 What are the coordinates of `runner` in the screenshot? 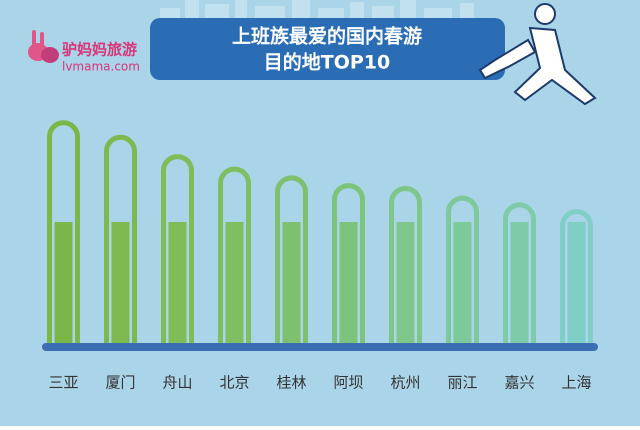 It's located at (537, 54).